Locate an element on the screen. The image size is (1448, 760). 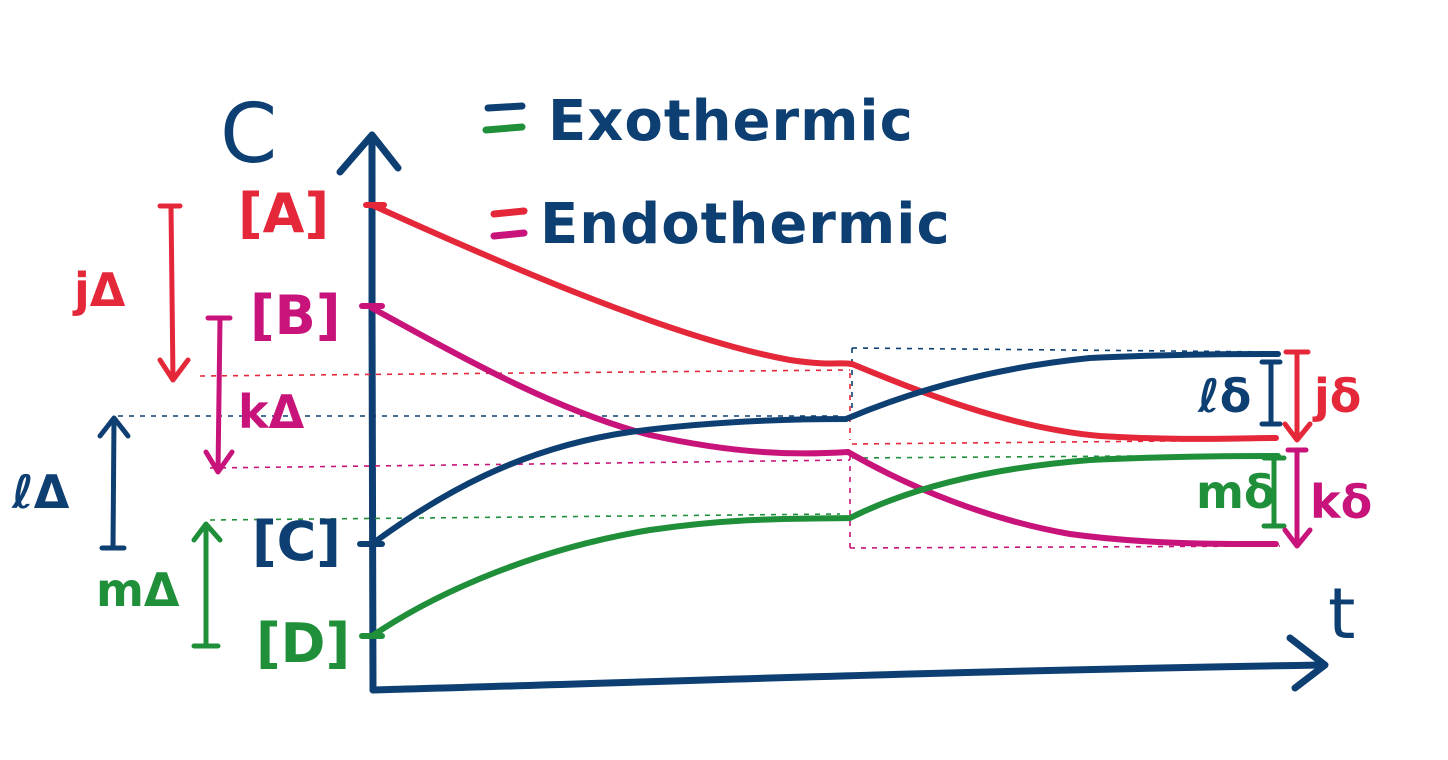
label-l-delta: ℓΔ is located at coordinates (40, 492).